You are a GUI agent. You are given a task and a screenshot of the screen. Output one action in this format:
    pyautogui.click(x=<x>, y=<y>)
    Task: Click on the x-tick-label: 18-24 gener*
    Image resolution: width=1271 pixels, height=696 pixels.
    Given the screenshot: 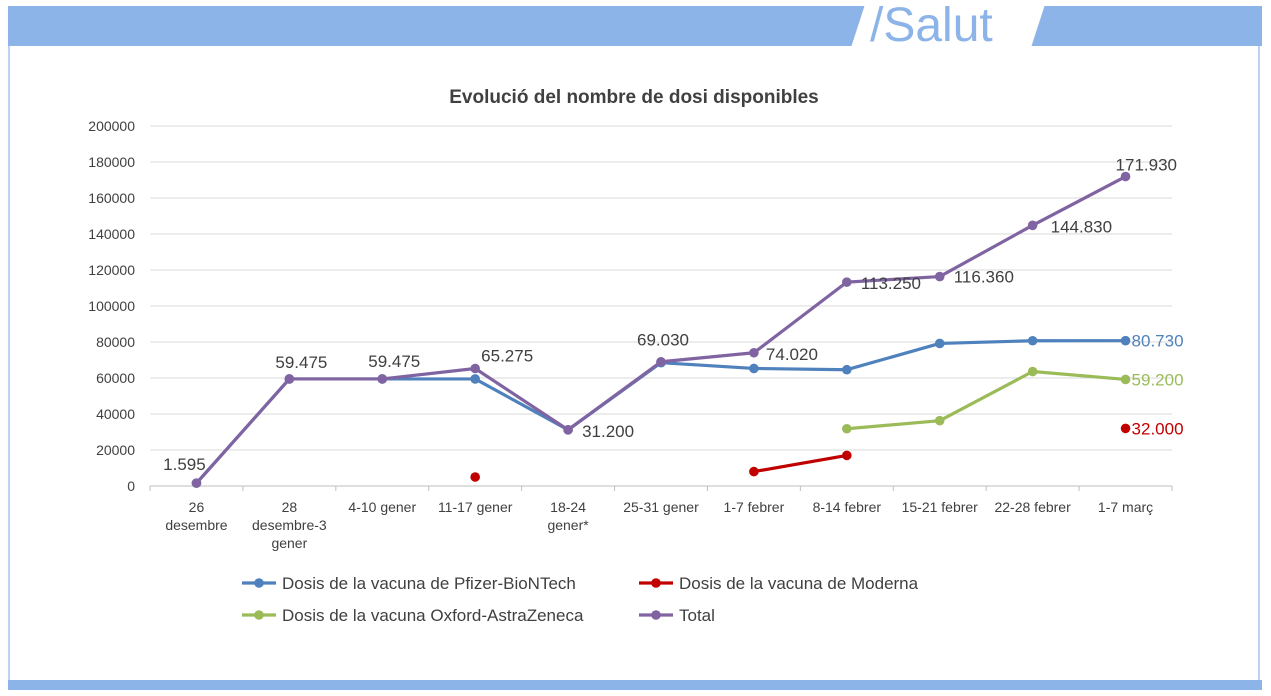 What is the action you would take?
    pyautogui.click(x=568, y=516)
    